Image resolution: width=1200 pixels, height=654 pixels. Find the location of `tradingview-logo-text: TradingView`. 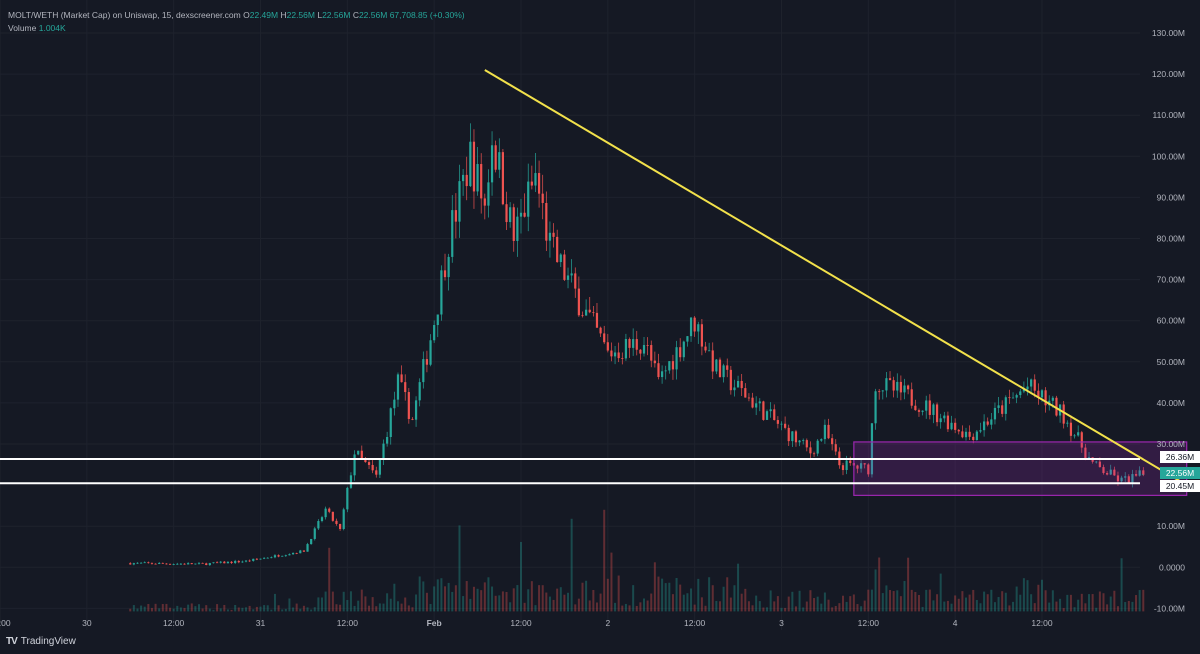

tradingview-logo-text: TradingView is located at coordinates (48, 641).